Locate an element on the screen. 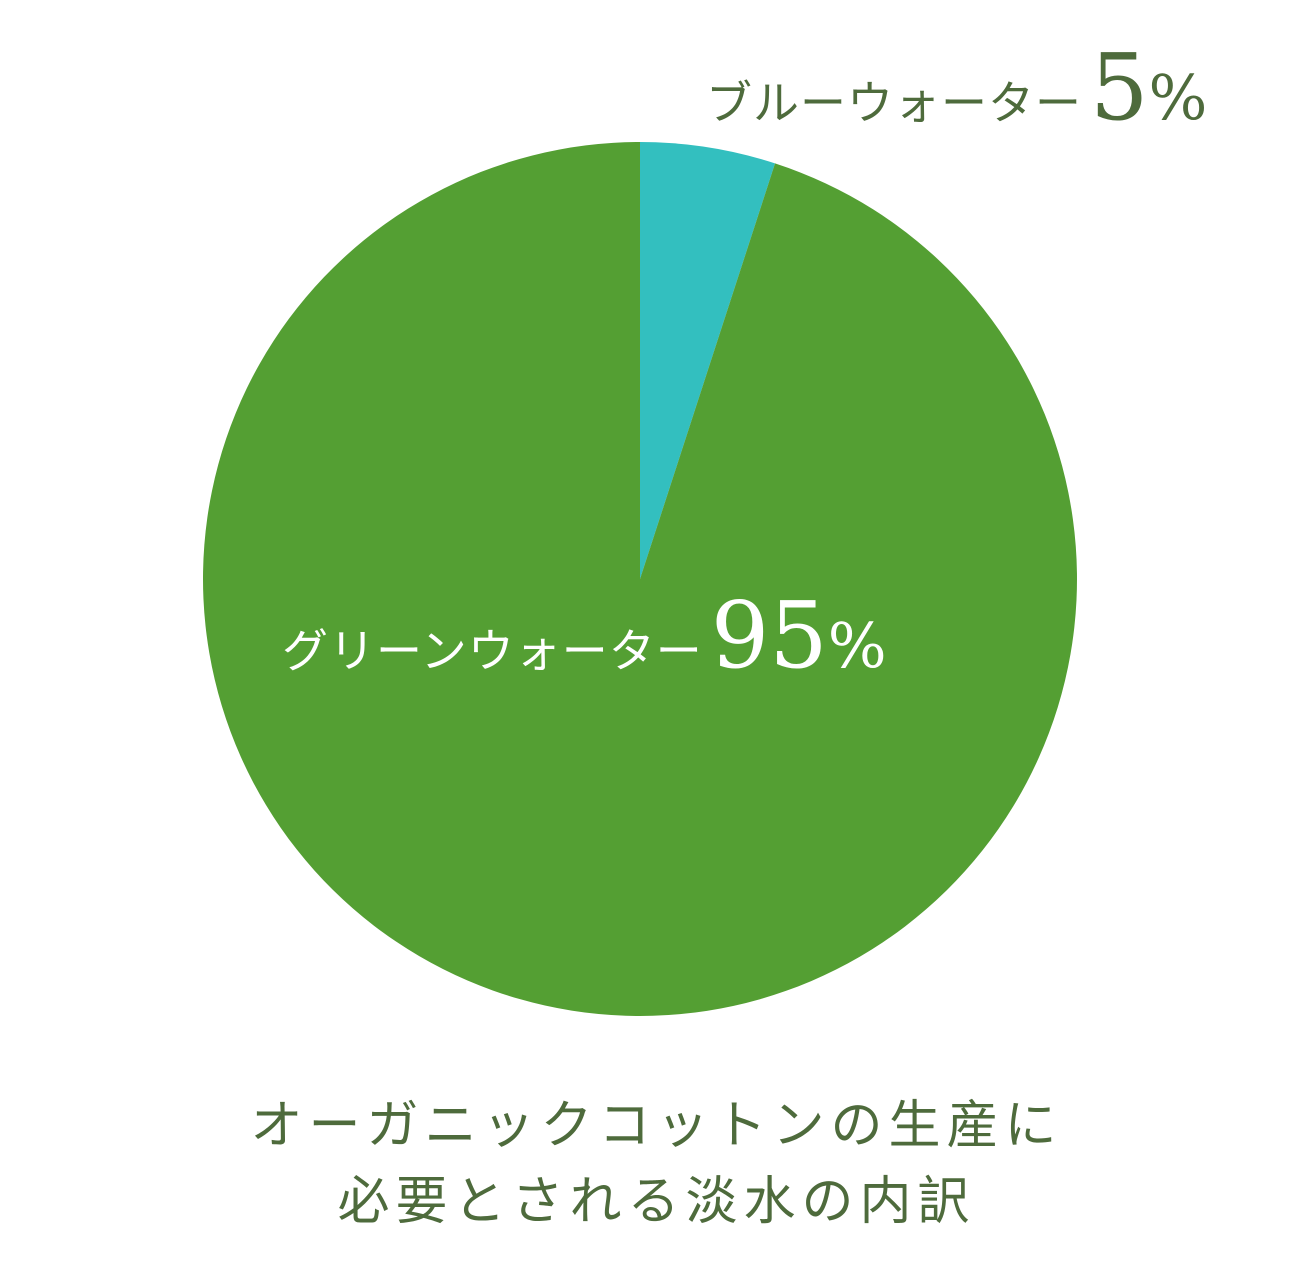 This screenshot has height=1265, width=1313. blue-water-label: ブルーウォーター 5 % is located at coordinates (956, 88).